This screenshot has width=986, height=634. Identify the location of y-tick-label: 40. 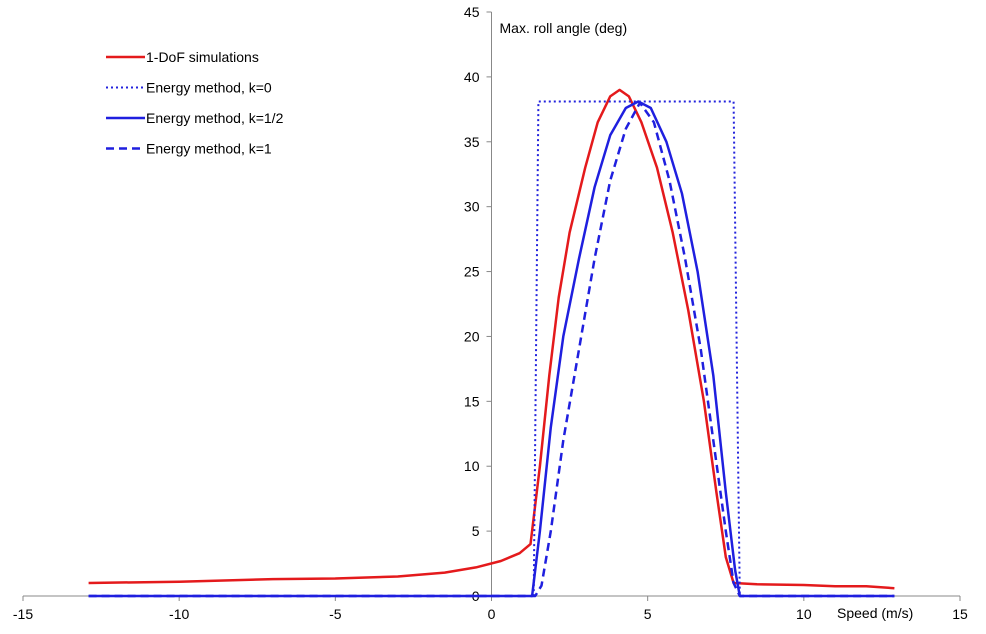
(472, 77).